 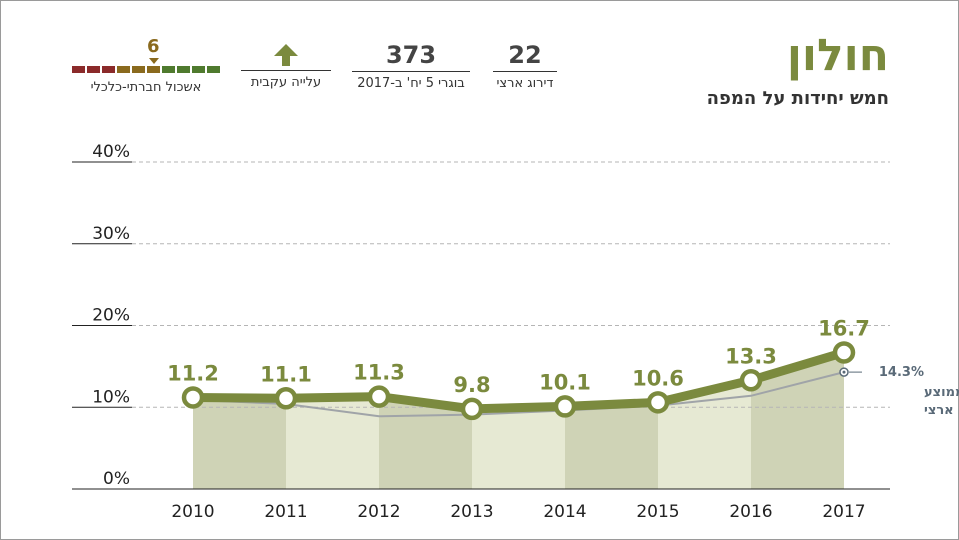 What do you see at coordinates (153, 46) in the screenshot?
I see `cluster-value: 6` at bounding box center [153, 46].